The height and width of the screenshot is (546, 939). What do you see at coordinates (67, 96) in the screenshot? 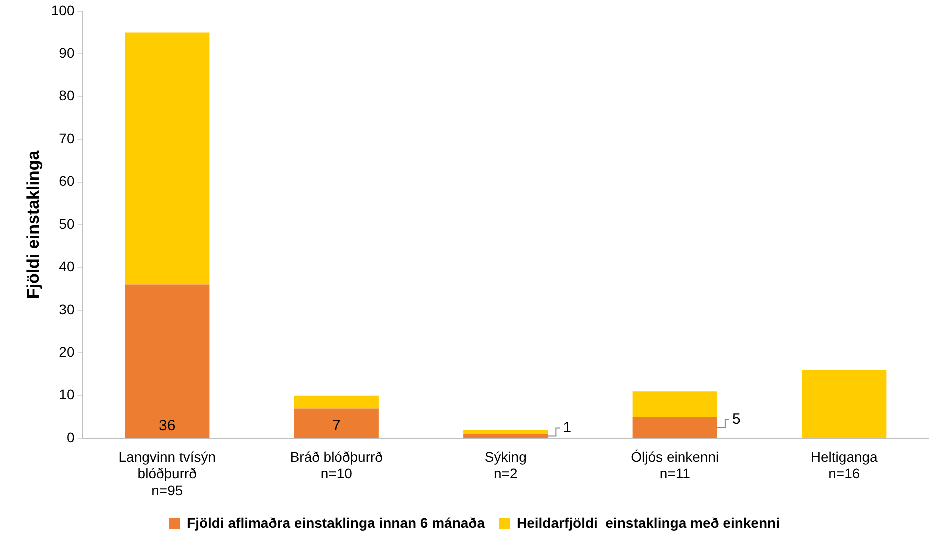
I see `y-tick-label: 80` at bounding box center [67, 96].